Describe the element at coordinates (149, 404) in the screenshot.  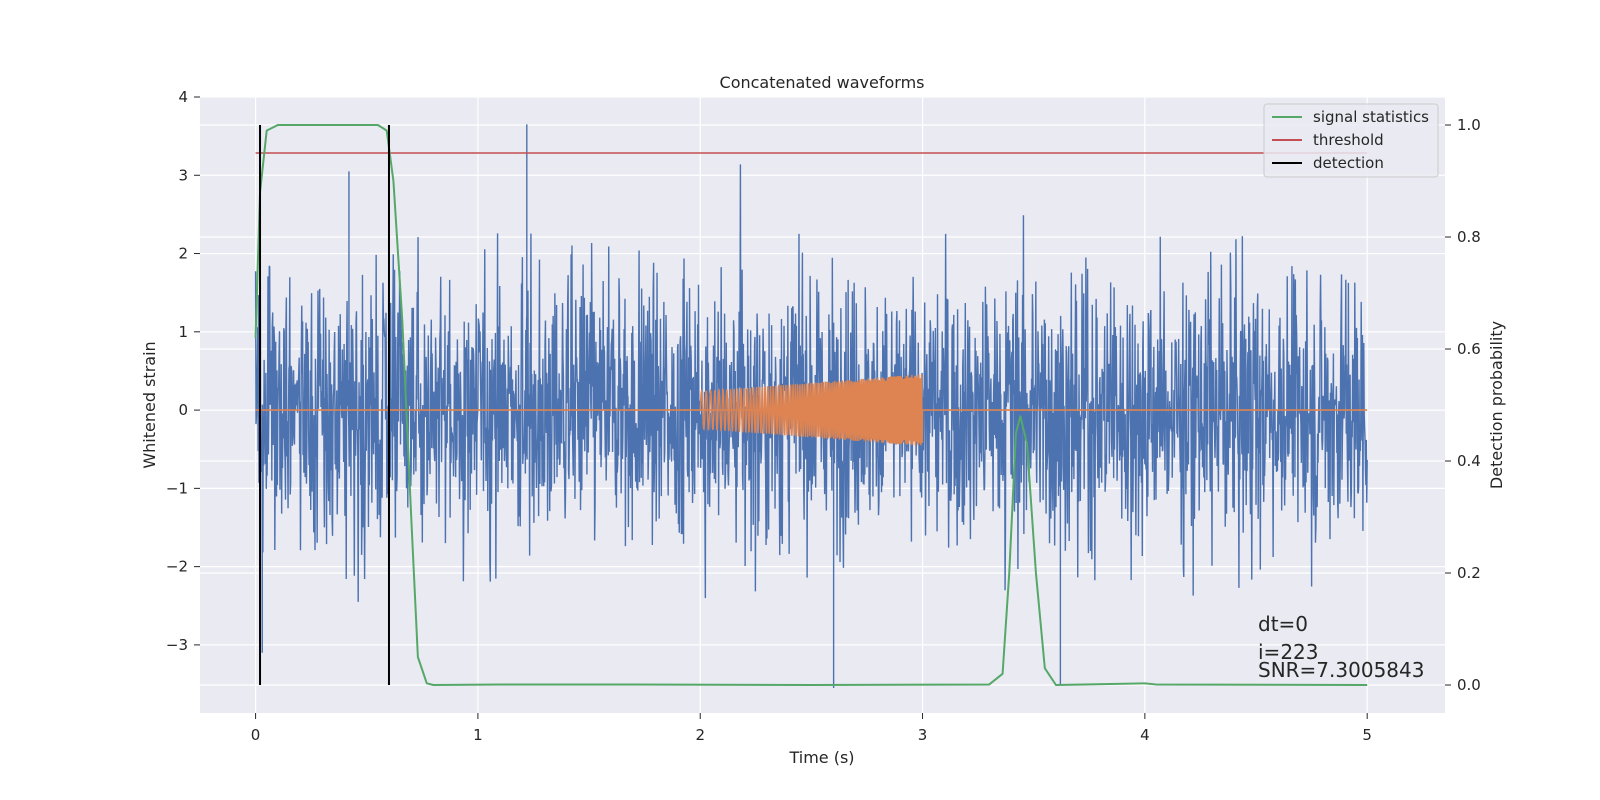
I see `y-axis-label: Whitened strain` at that location.